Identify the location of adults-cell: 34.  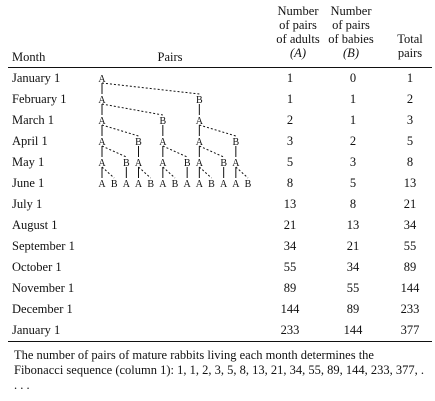
(290, 246).